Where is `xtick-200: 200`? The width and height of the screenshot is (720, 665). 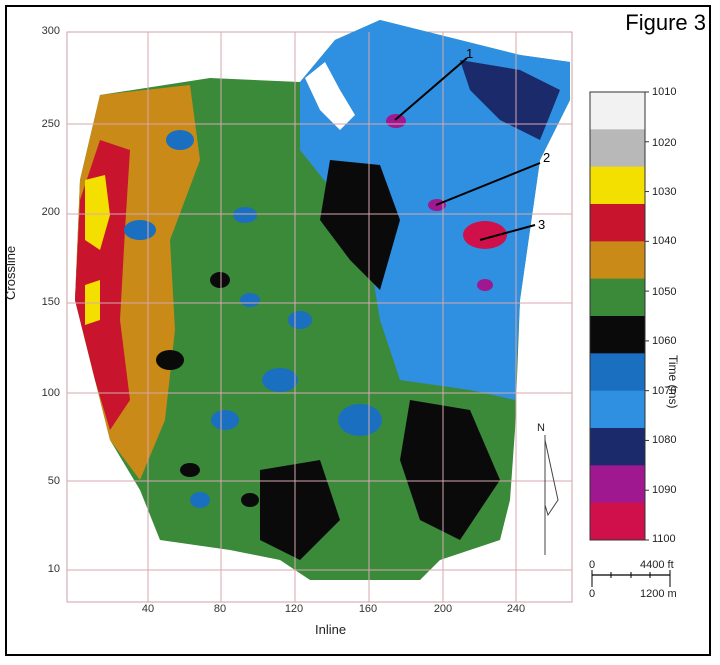 xtick-200: 200 is located at coordinates (443, 609).